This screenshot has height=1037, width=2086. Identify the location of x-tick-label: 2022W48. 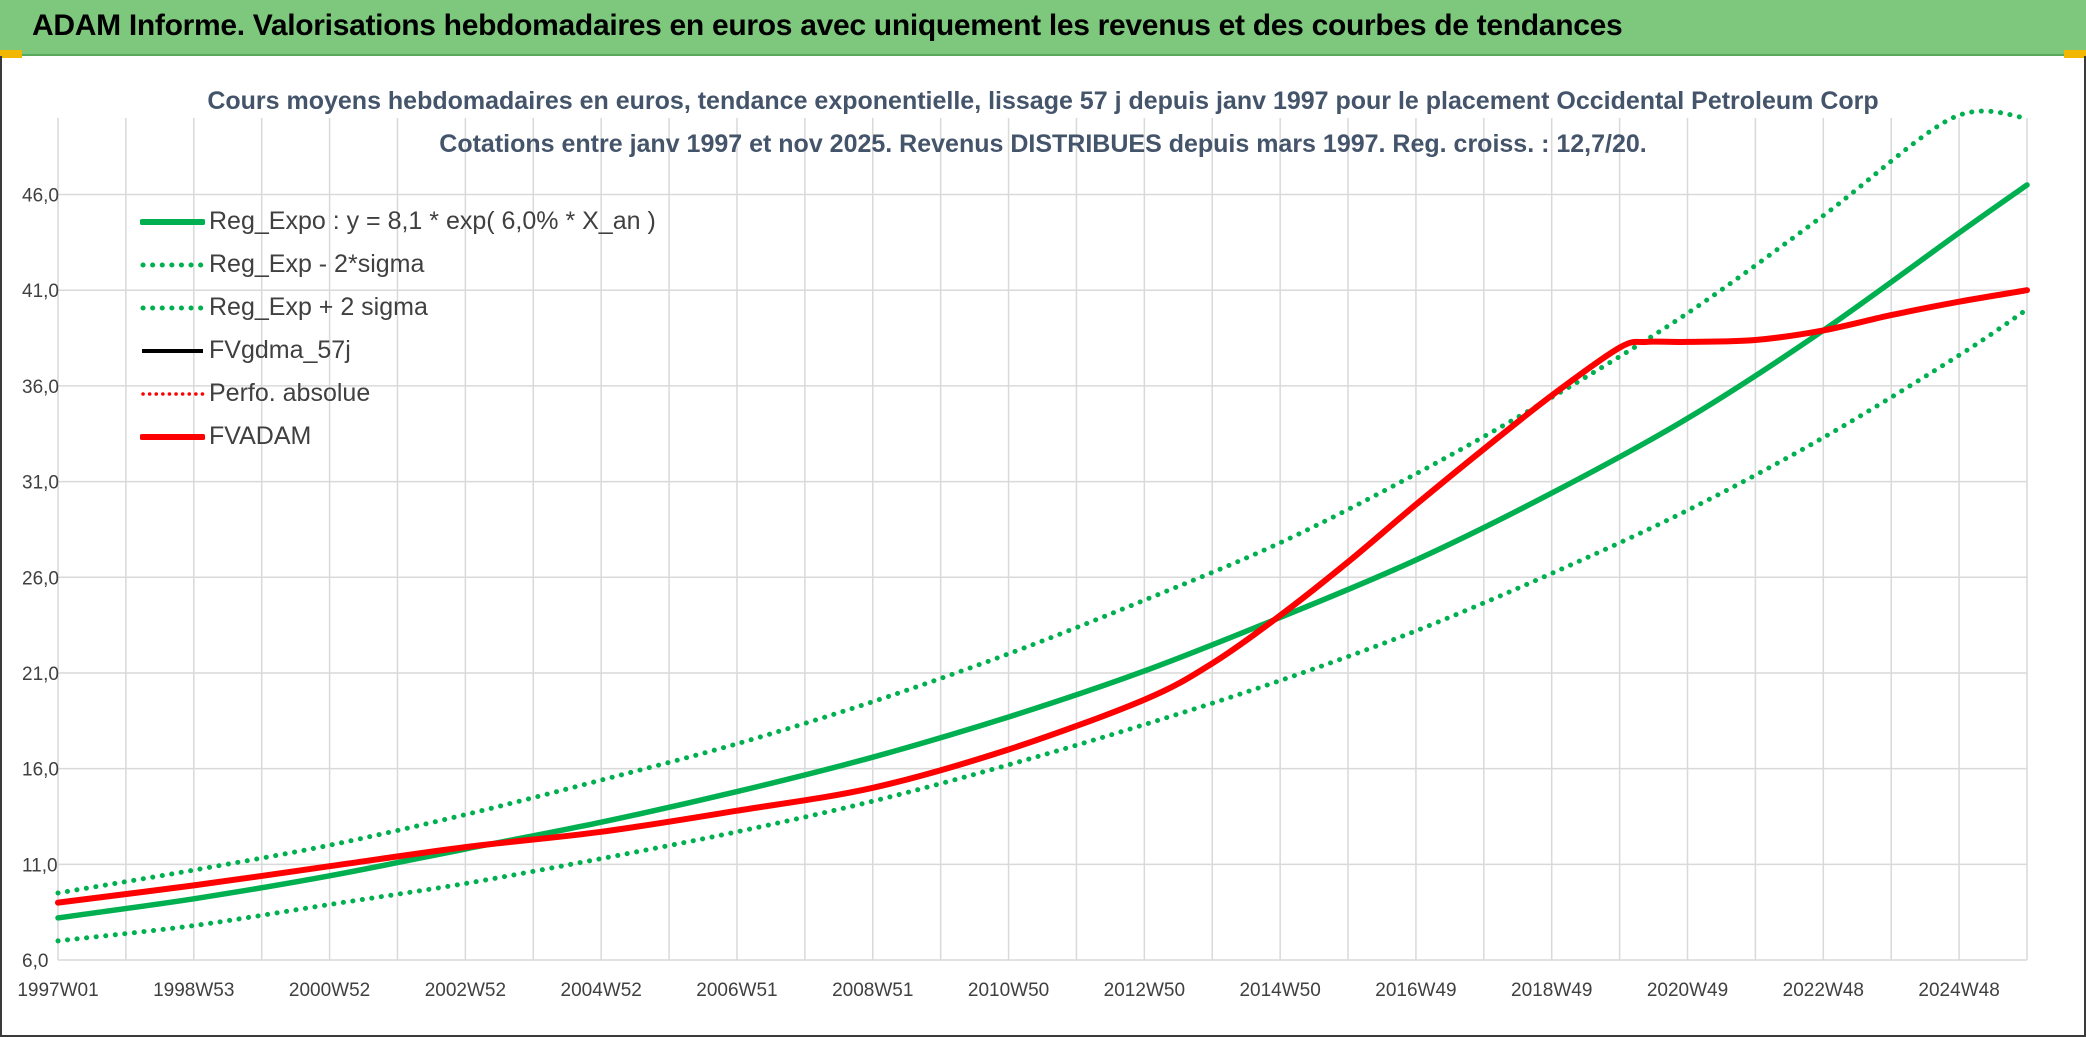
(1823, 990).